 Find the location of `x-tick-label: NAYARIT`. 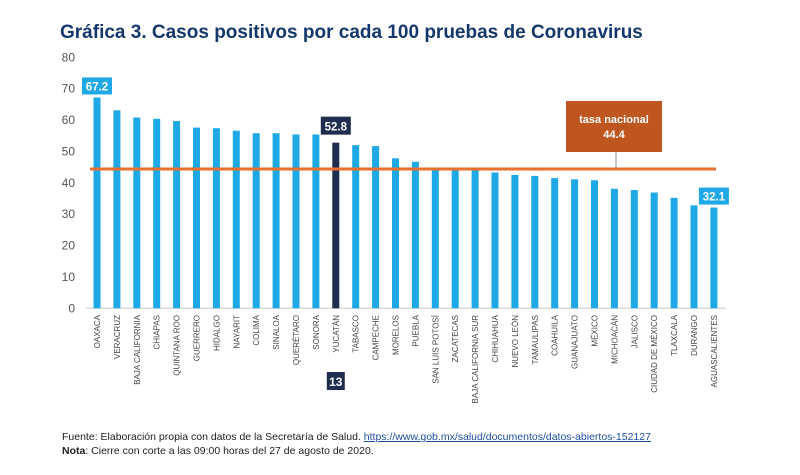

x-tick-label: NAYARIT is located at coordinates (236, 332).